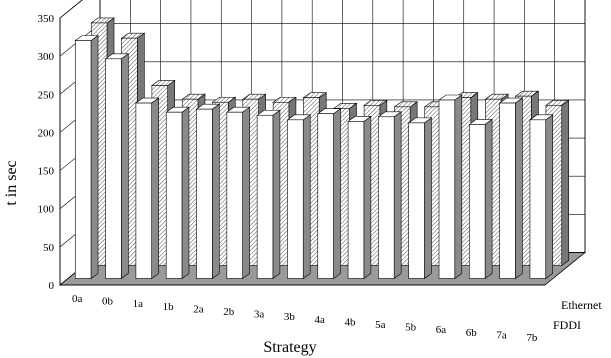 The width and height of the screenshot is (611, 358). What do you see at coordinates (11, 182) in the screenshot?
I see `y-axis-title: t in sec` at bounding box center [11, 182].